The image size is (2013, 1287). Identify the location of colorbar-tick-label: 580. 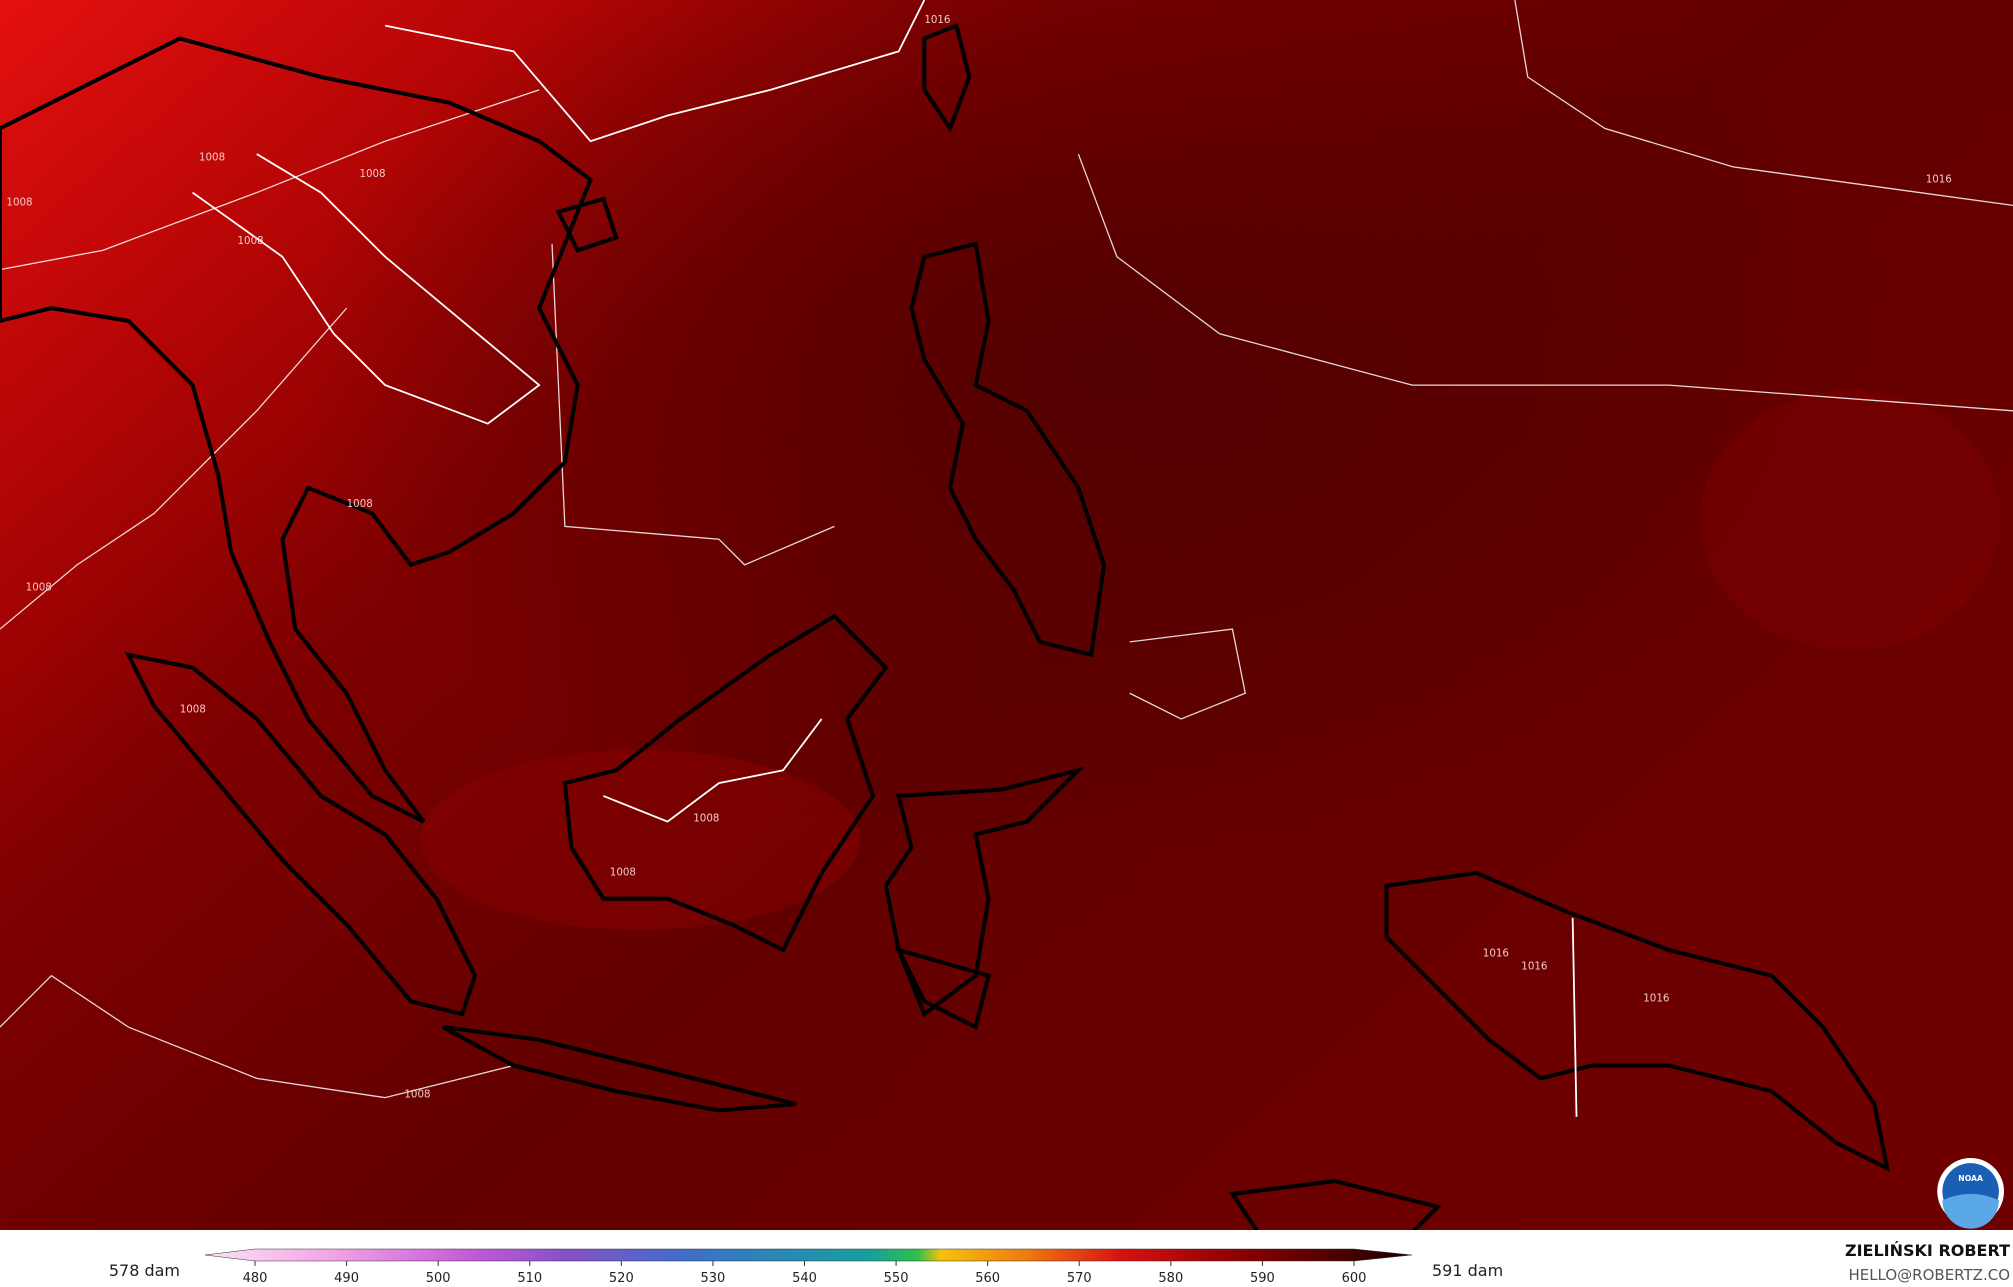
(1170, 1278).